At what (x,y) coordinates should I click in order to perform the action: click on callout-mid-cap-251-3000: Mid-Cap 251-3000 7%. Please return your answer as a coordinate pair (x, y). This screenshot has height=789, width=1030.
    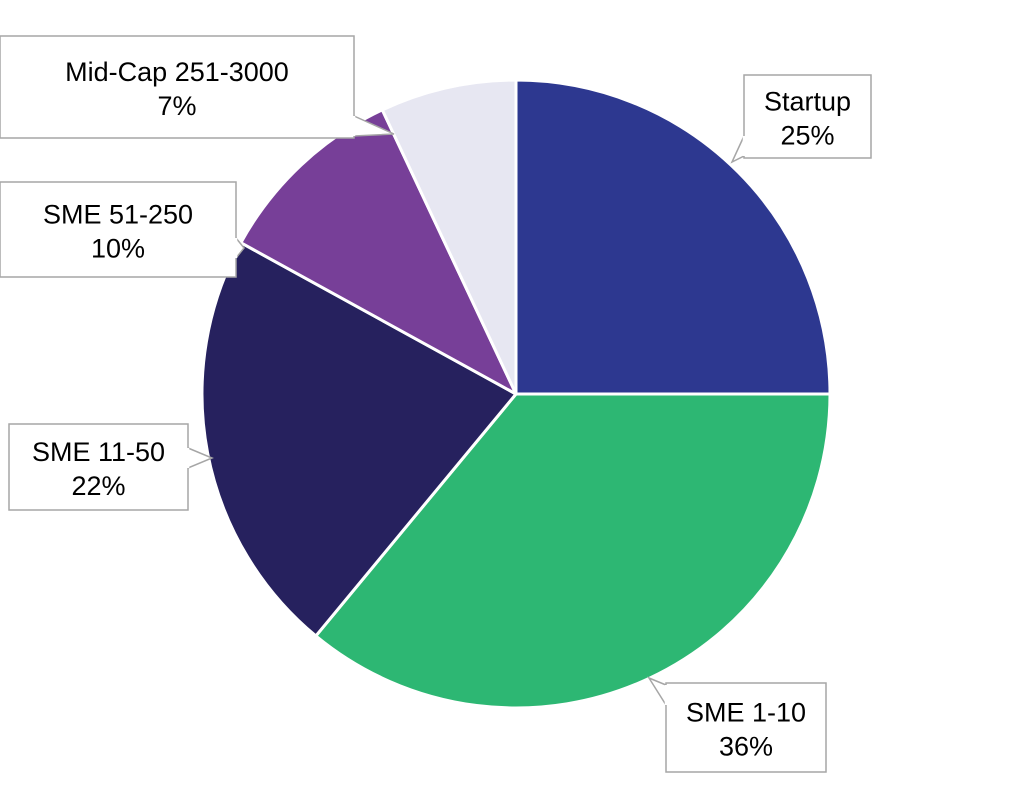
    Looking at the image, I should click on (197, 87).